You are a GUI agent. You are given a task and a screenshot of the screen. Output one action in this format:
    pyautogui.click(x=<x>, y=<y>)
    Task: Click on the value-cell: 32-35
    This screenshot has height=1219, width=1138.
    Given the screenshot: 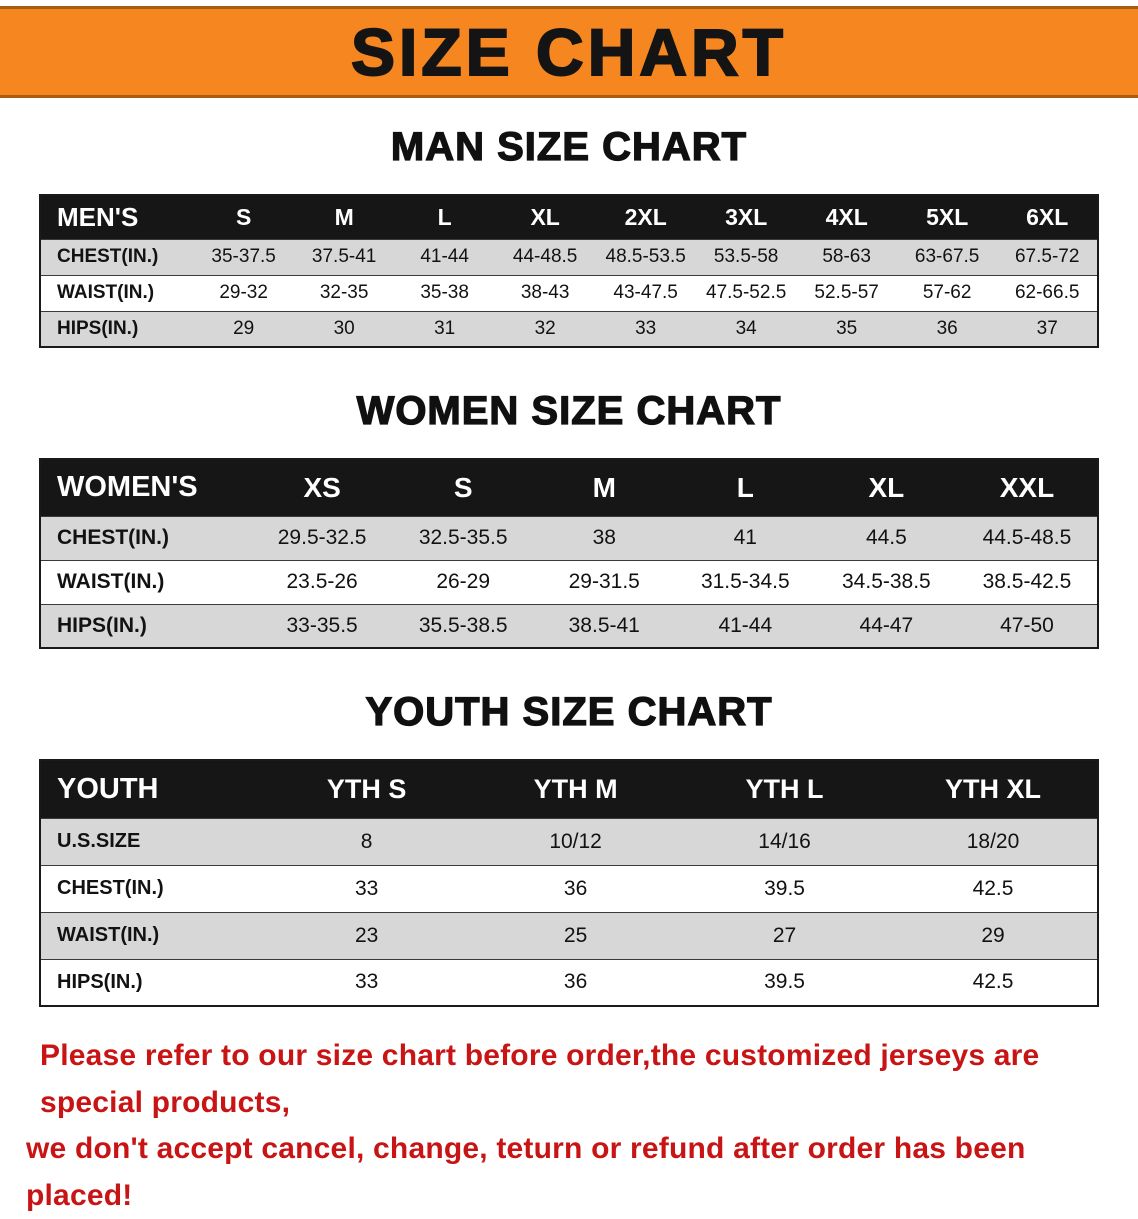 What is the action you would take?
    pyautogui.click(x=344, y=292)
    